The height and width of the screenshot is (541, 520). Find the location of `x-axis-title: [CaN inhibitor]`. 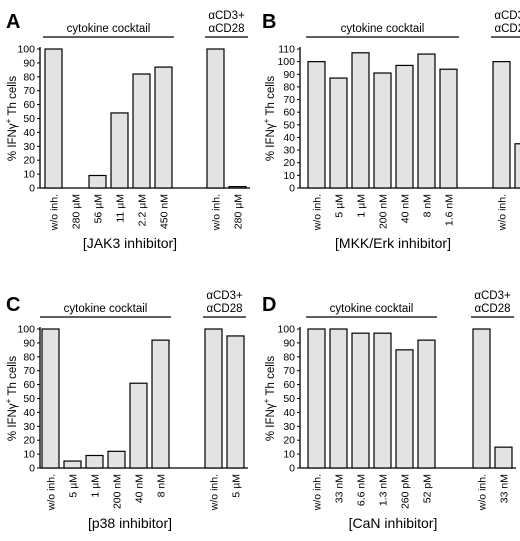

x-axis-title: [CaN inhibitor] is located at coordinates (393, 523).